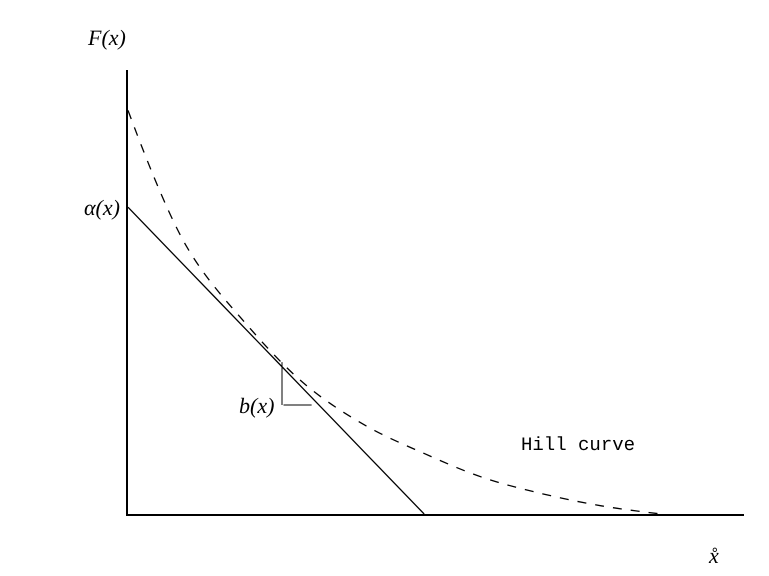  I want to click on text: α(x), so click(102, 207).